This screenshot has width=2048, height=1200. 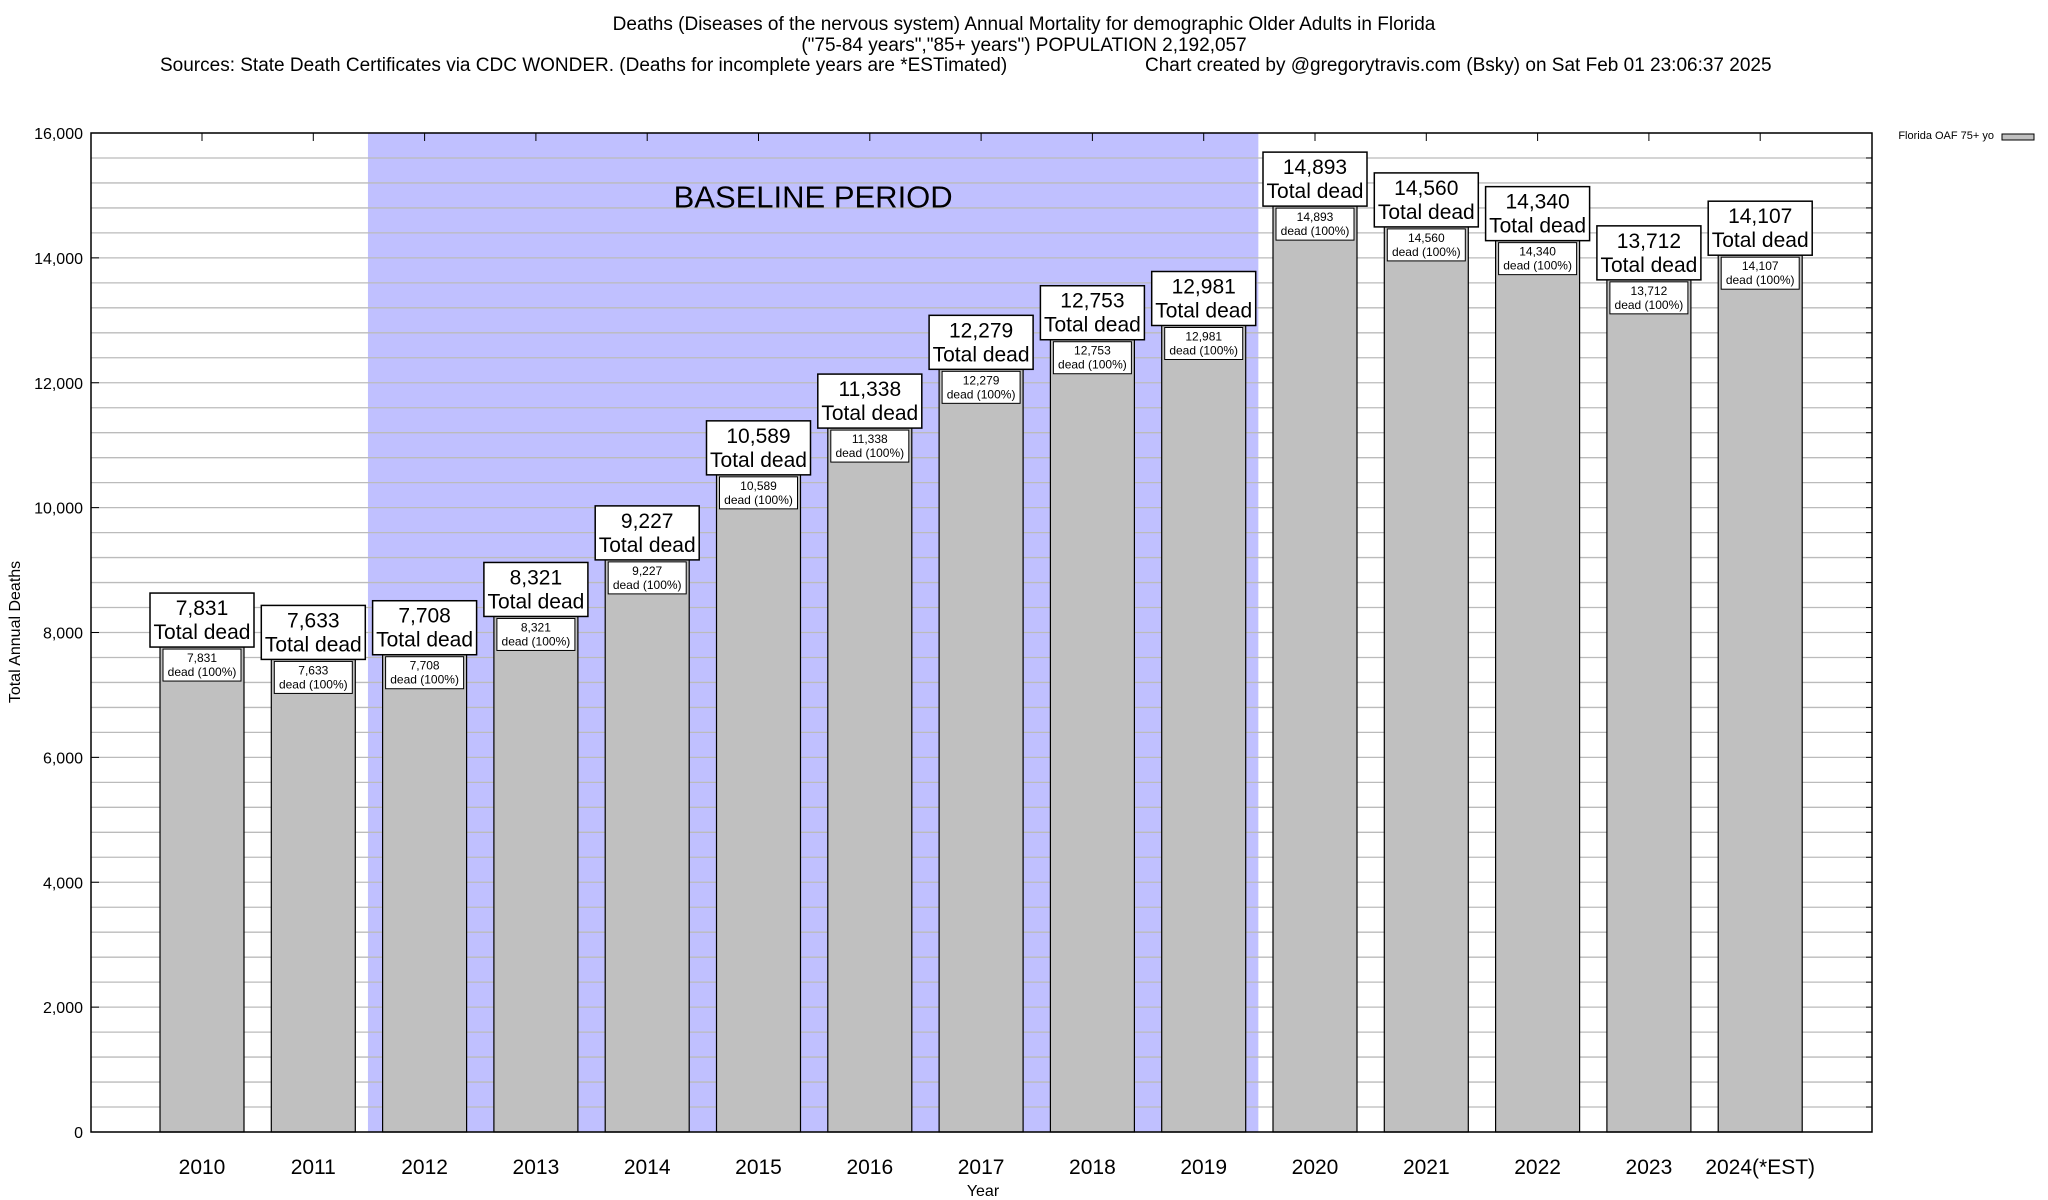 I want to click on x-tick-label: 2013, so click(x=536, y=1167).